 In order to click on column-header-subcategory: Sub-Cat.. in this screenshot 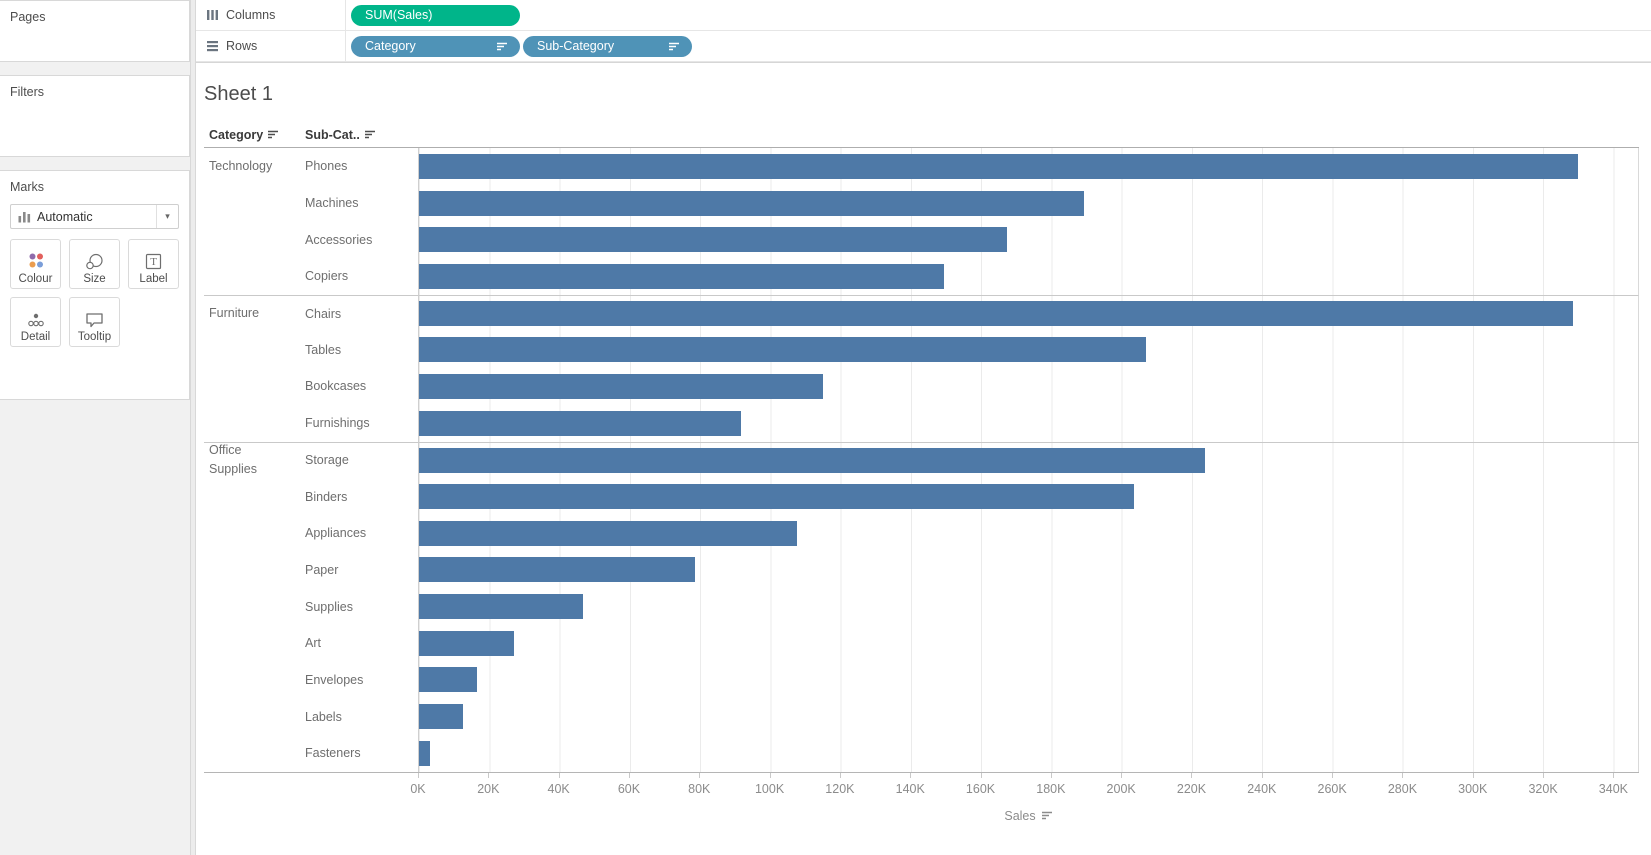, I will do `click(359, 135)`.